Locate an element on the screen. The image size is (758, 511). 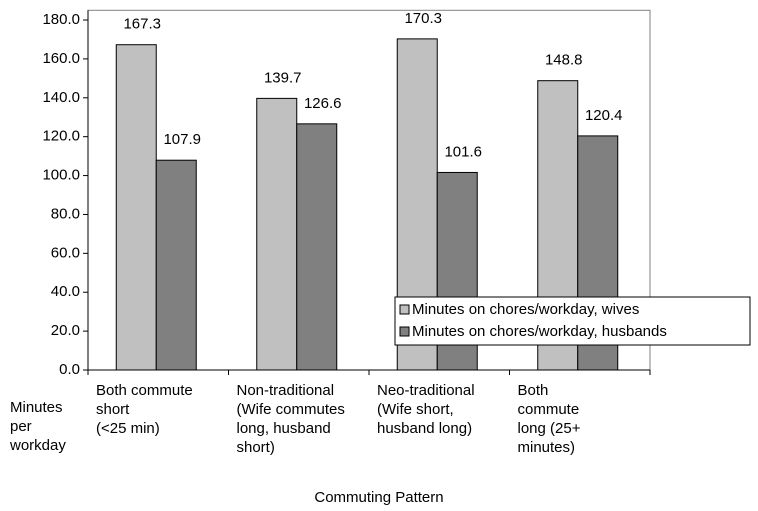
y-tick-label: 140.0 is located at coordinates (61, 97).